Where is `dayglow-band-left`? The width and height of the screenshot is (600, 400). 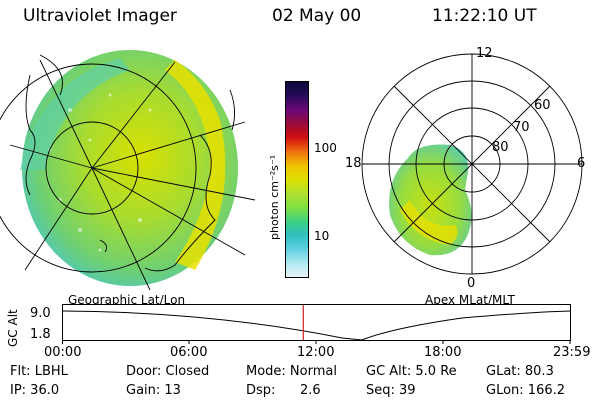
dayglow-band-left is located at coordinates (195, 165).